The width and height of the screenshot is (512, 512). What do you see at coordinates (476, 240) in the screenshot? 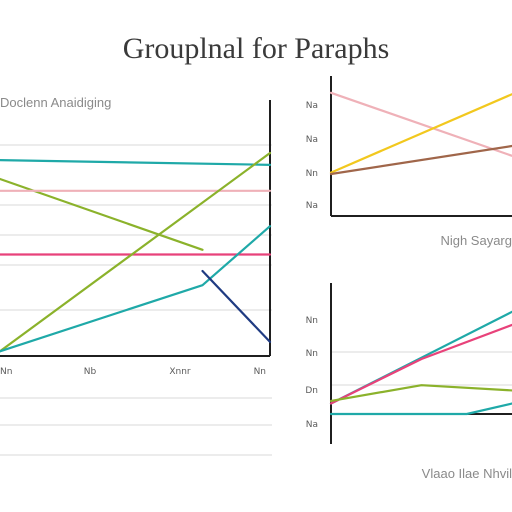
I see `chart-top-right-xlabel: Nigh Sayarg` at bounding box center [476, 240].